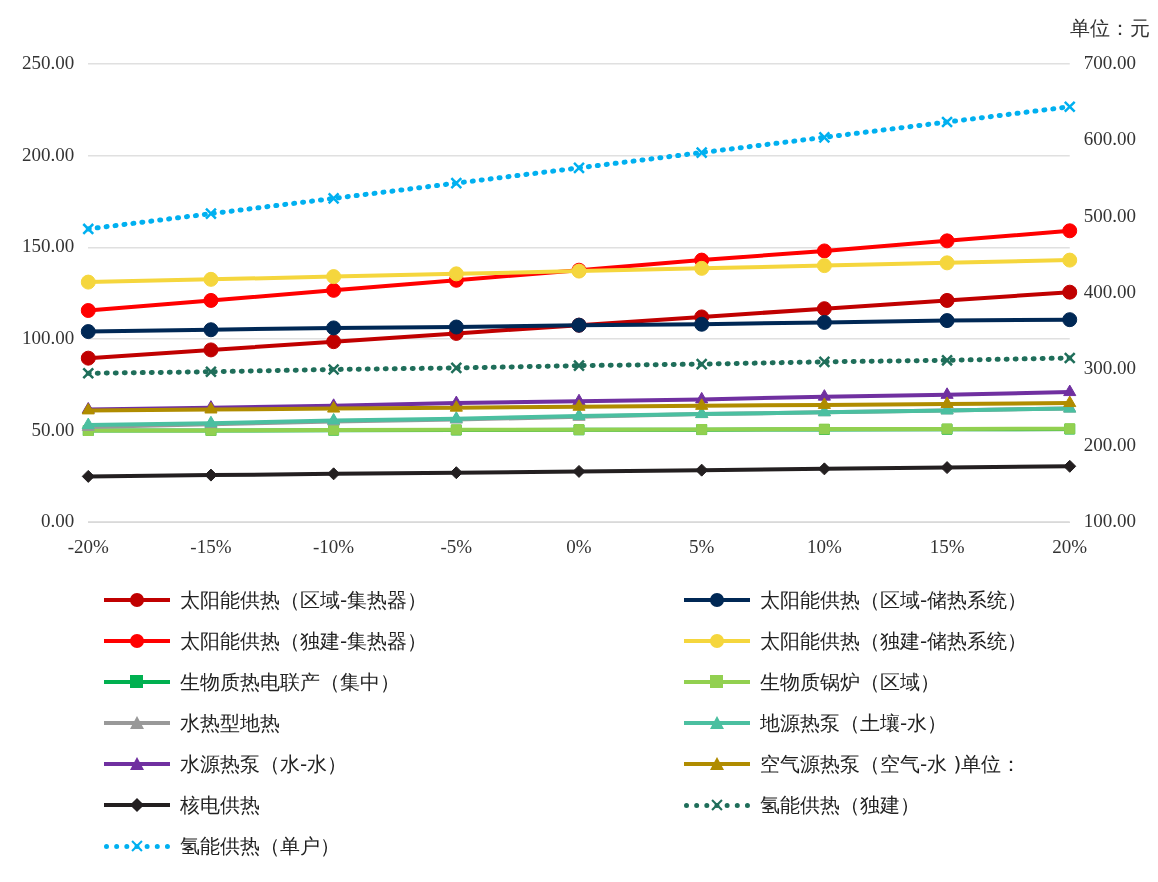 This screenshot has height=882, width=1158. Describe the element at coordinates (850, 682) in the screenshot. I see `legend-label: 生物质锅炉（区域）` at that location.